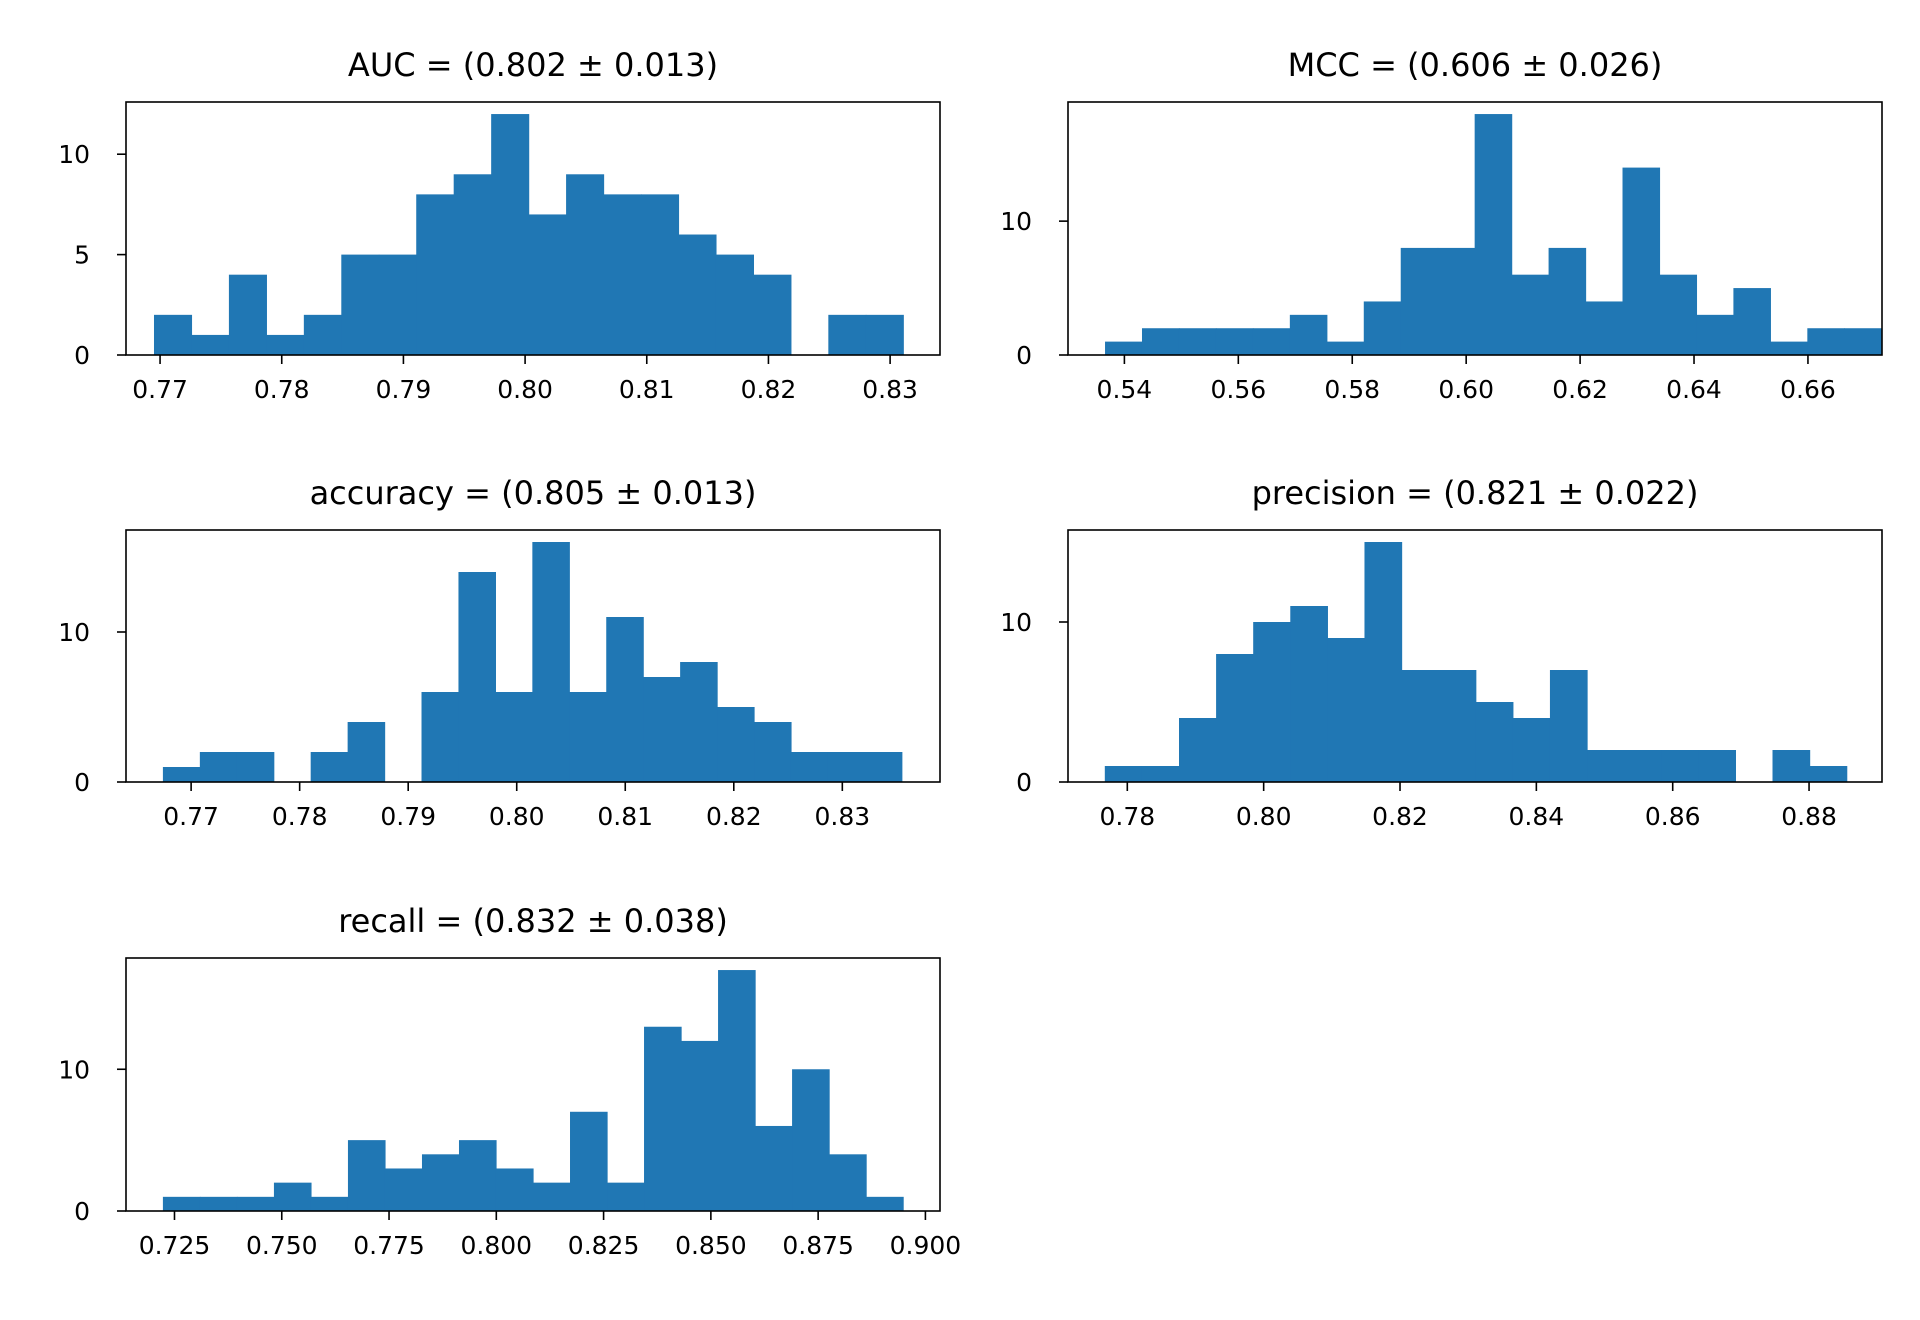  I want to click on y-tick-label: 5, so click(82, 255).